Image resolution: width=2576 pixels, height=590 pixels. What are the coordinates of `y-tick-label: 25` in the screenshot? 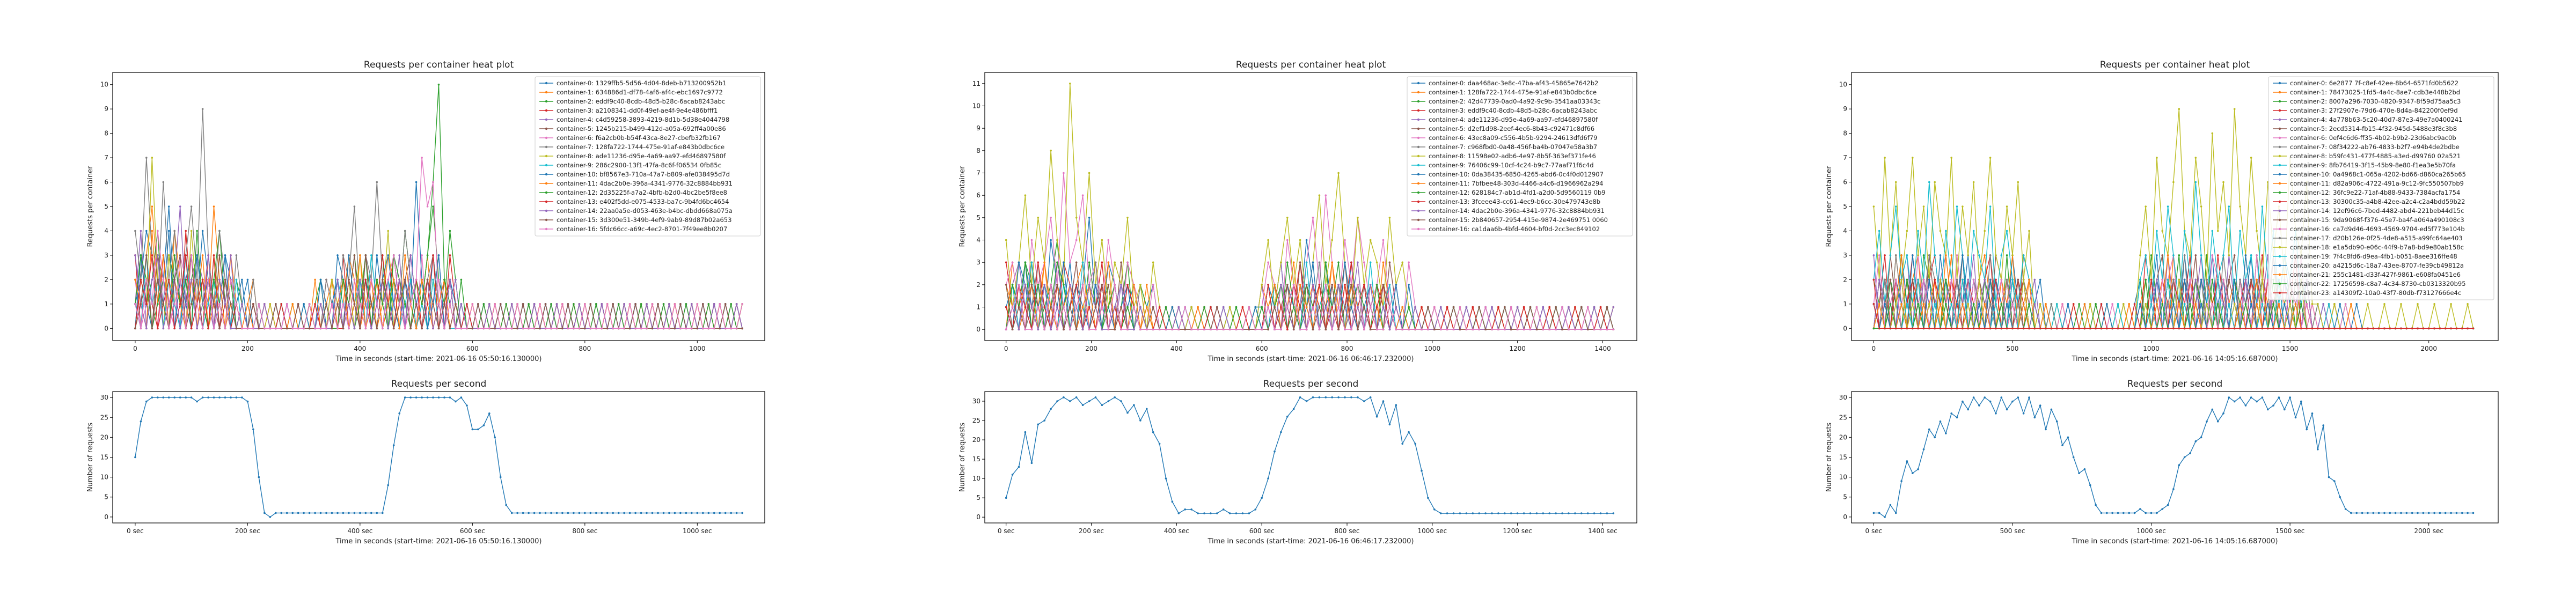 It's located at (976, 420).